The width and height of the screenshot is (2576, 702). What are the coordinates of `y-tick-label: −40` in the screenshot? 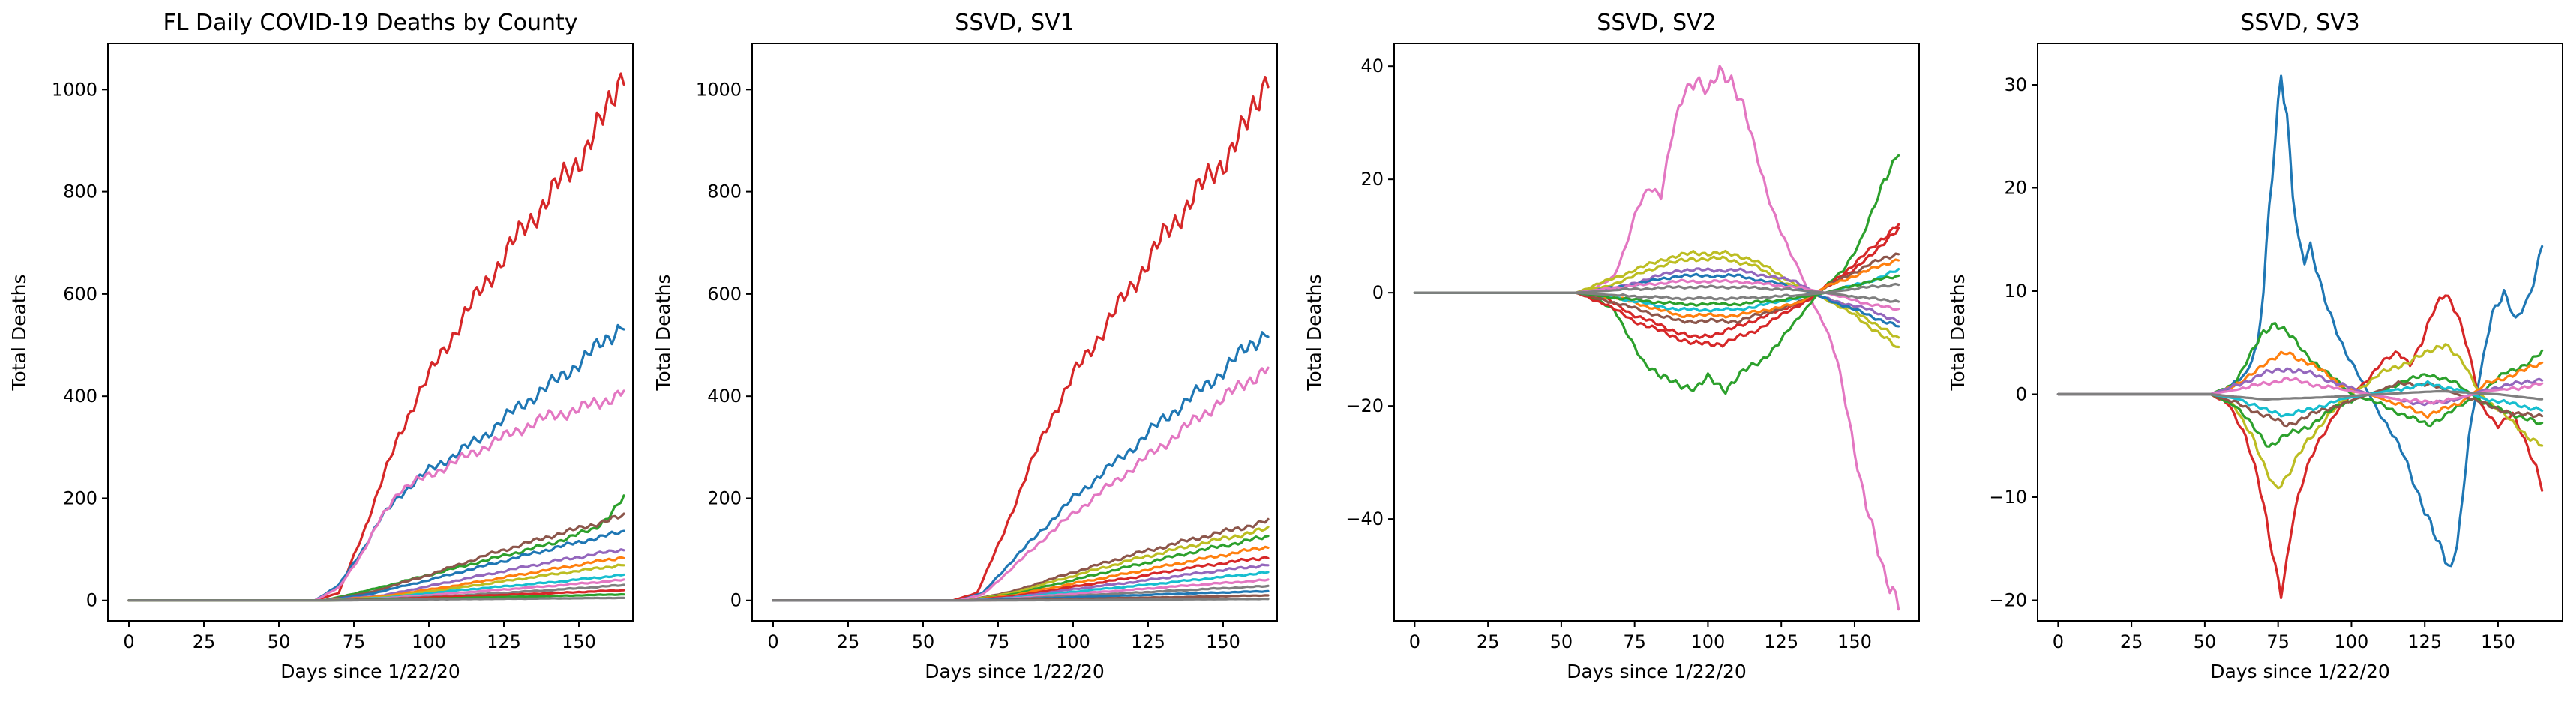 It's located at (1365, 519).